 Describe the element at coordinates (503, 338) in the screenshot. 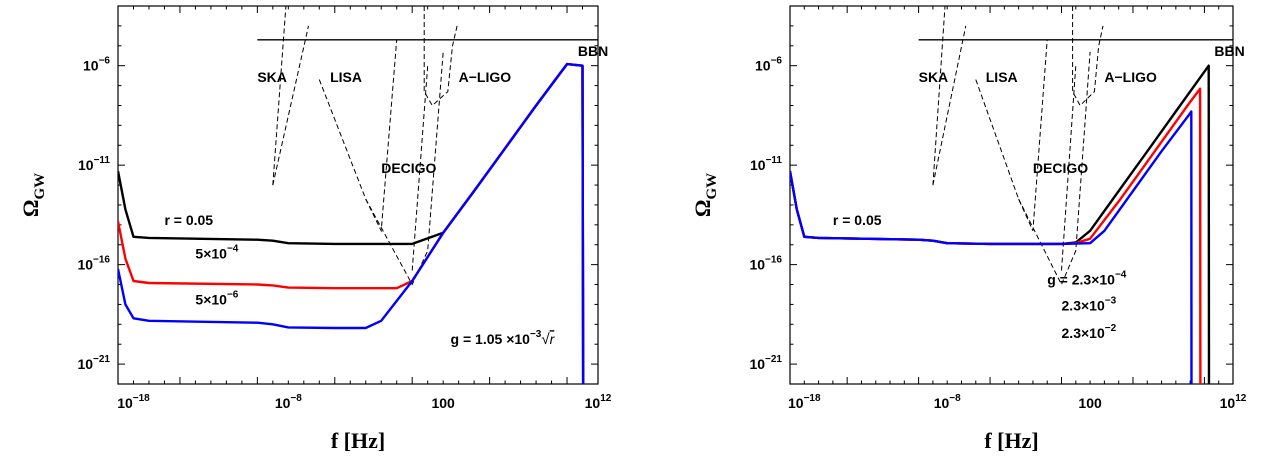

I see `annotation-label: g = 1.05 ×10−3√r` at that location.